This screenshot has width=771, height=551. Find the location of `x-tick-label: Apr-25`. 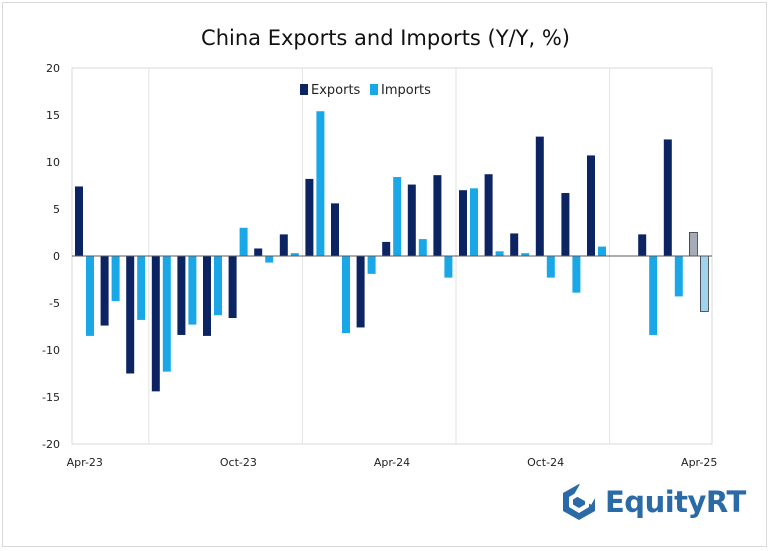

x-tick-label: Apr-25 is located at coordinates (699, 462).